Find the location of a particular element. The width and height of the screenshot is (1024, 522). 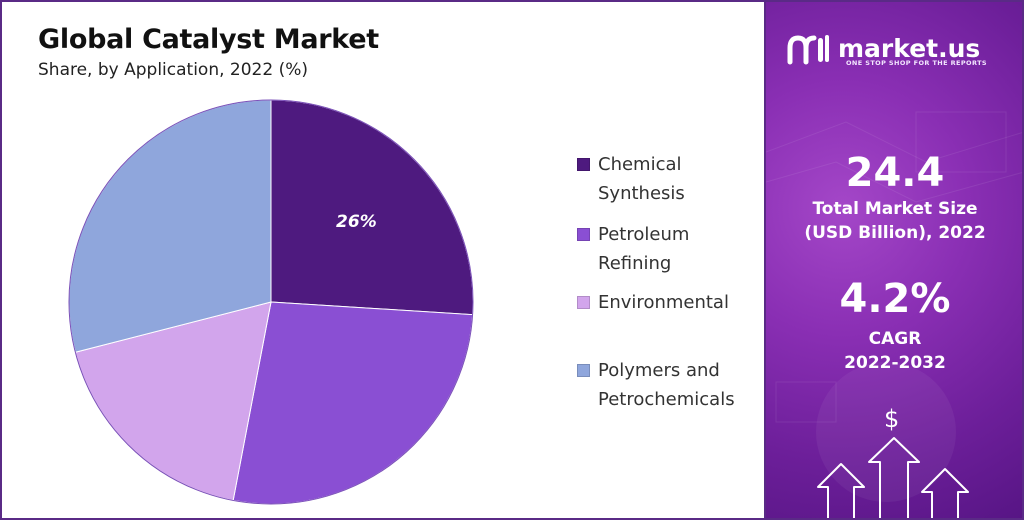

legend-label: Chemical Synthesis is located at coordinates (641, 179).